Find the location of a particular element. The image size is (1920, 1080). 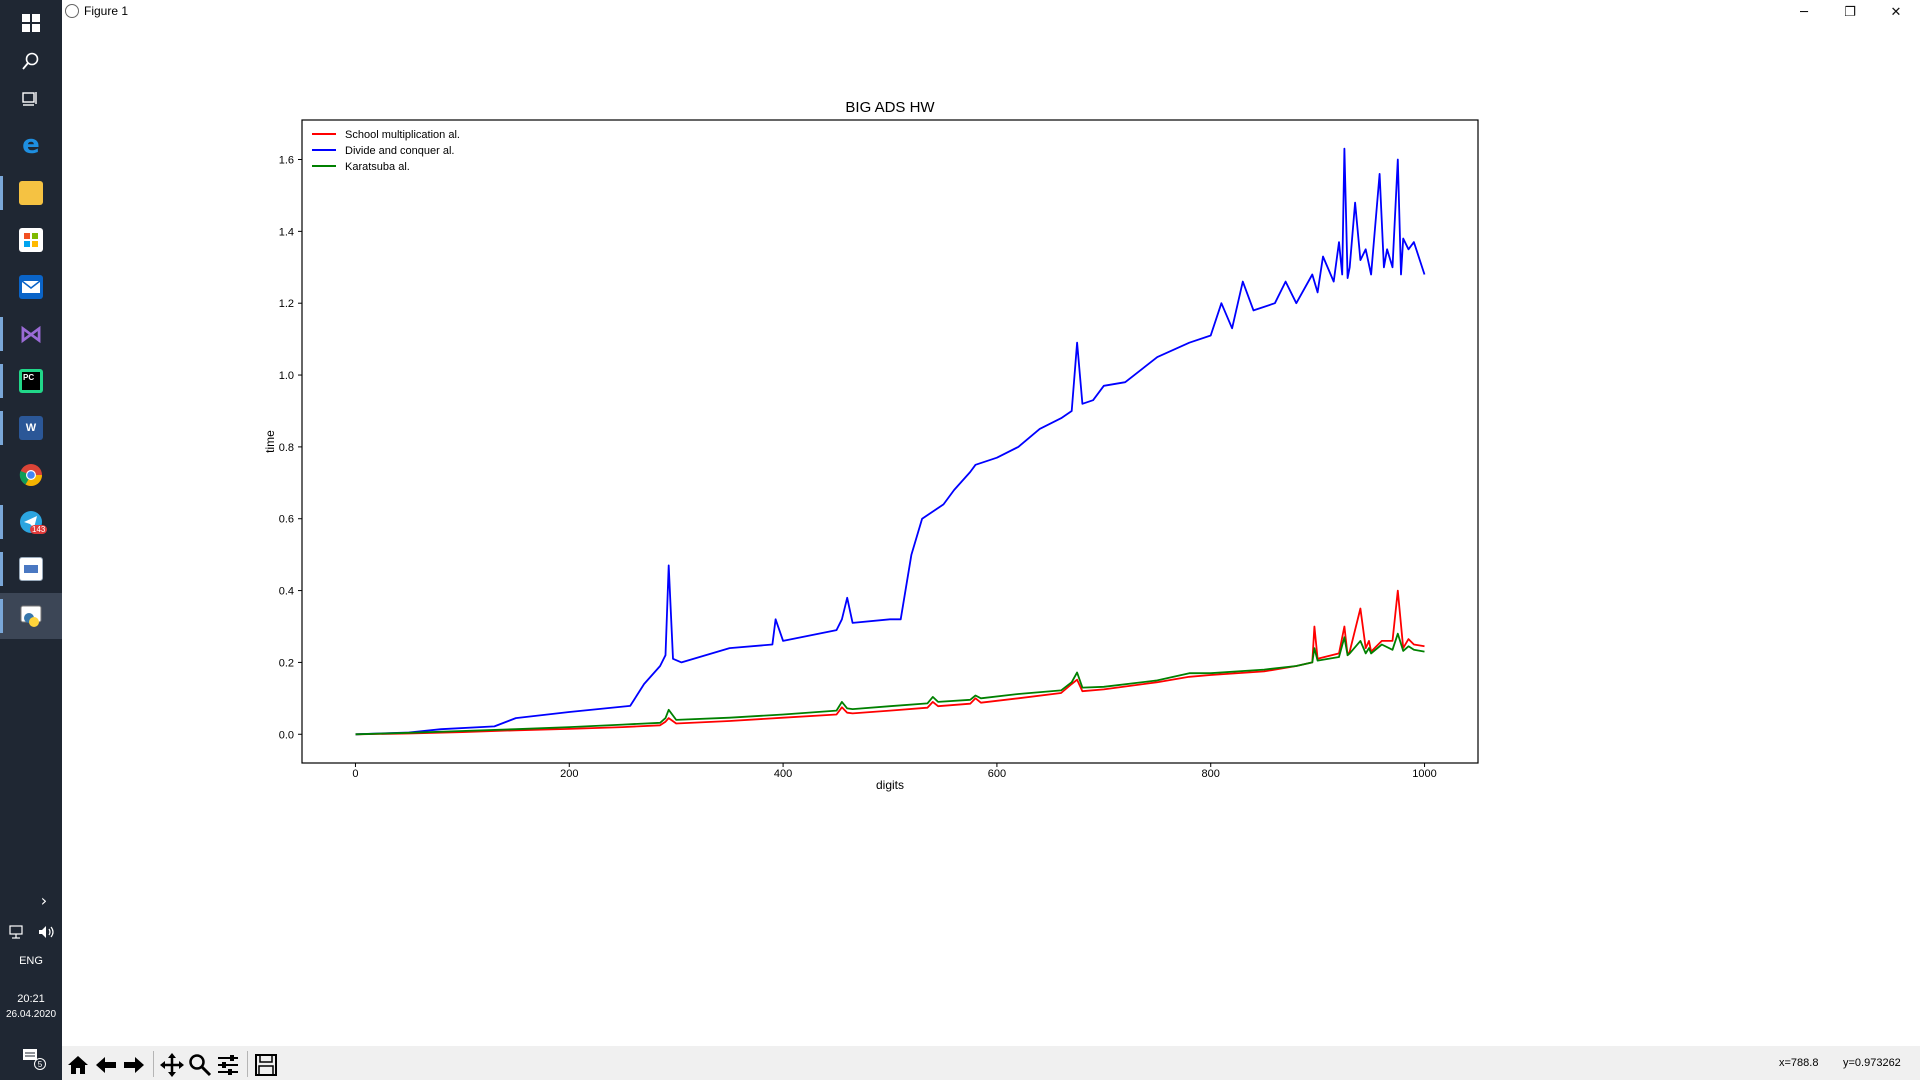

x-tick-label: 600 is located at coordinates (997, 774).